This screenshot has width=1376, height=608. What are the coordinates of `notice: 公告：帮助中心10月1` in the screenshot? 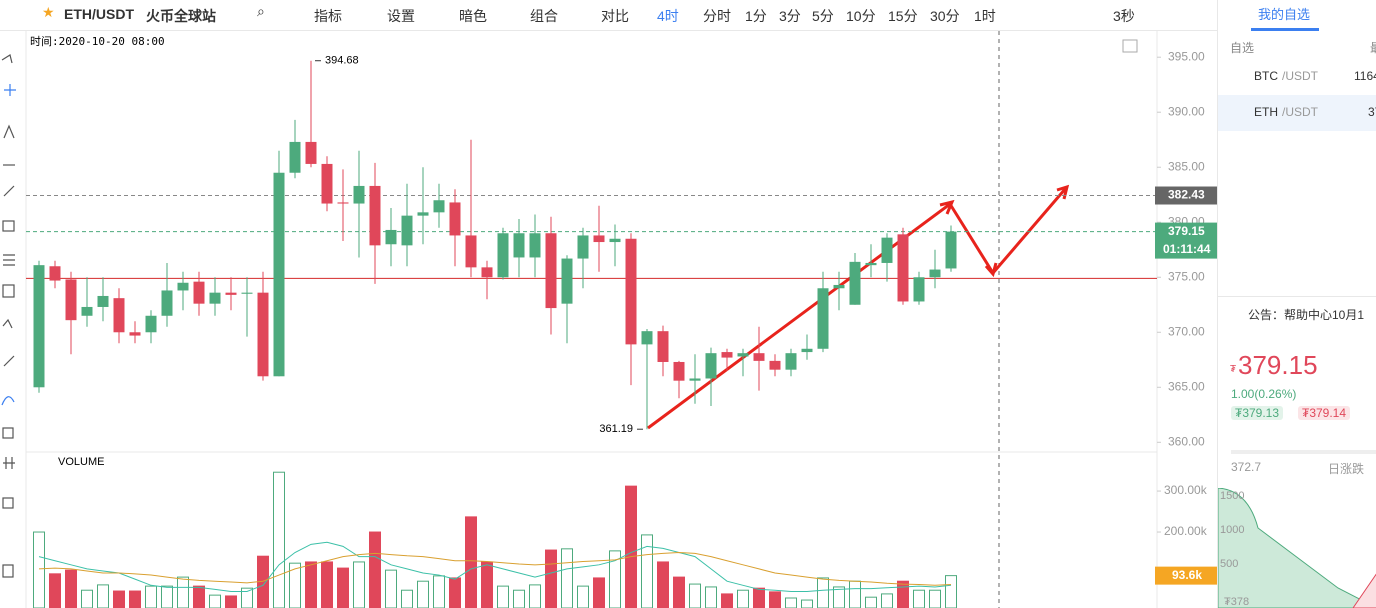 It's located at (1306, 315).